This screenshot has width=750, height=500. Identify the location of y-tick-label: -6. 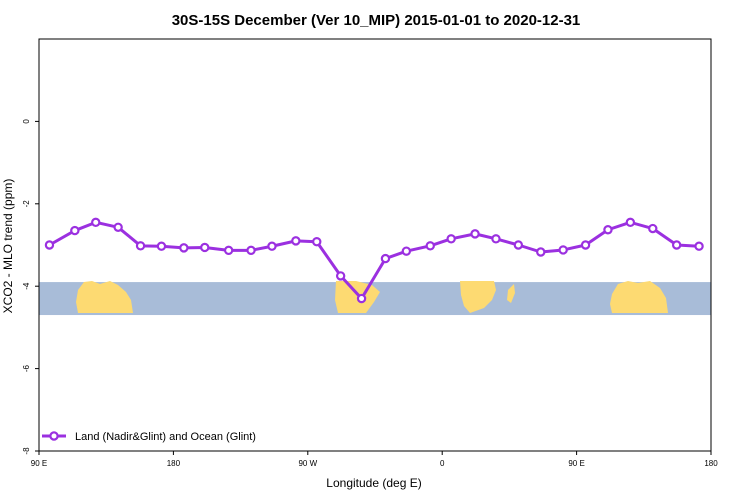
(26, 368).